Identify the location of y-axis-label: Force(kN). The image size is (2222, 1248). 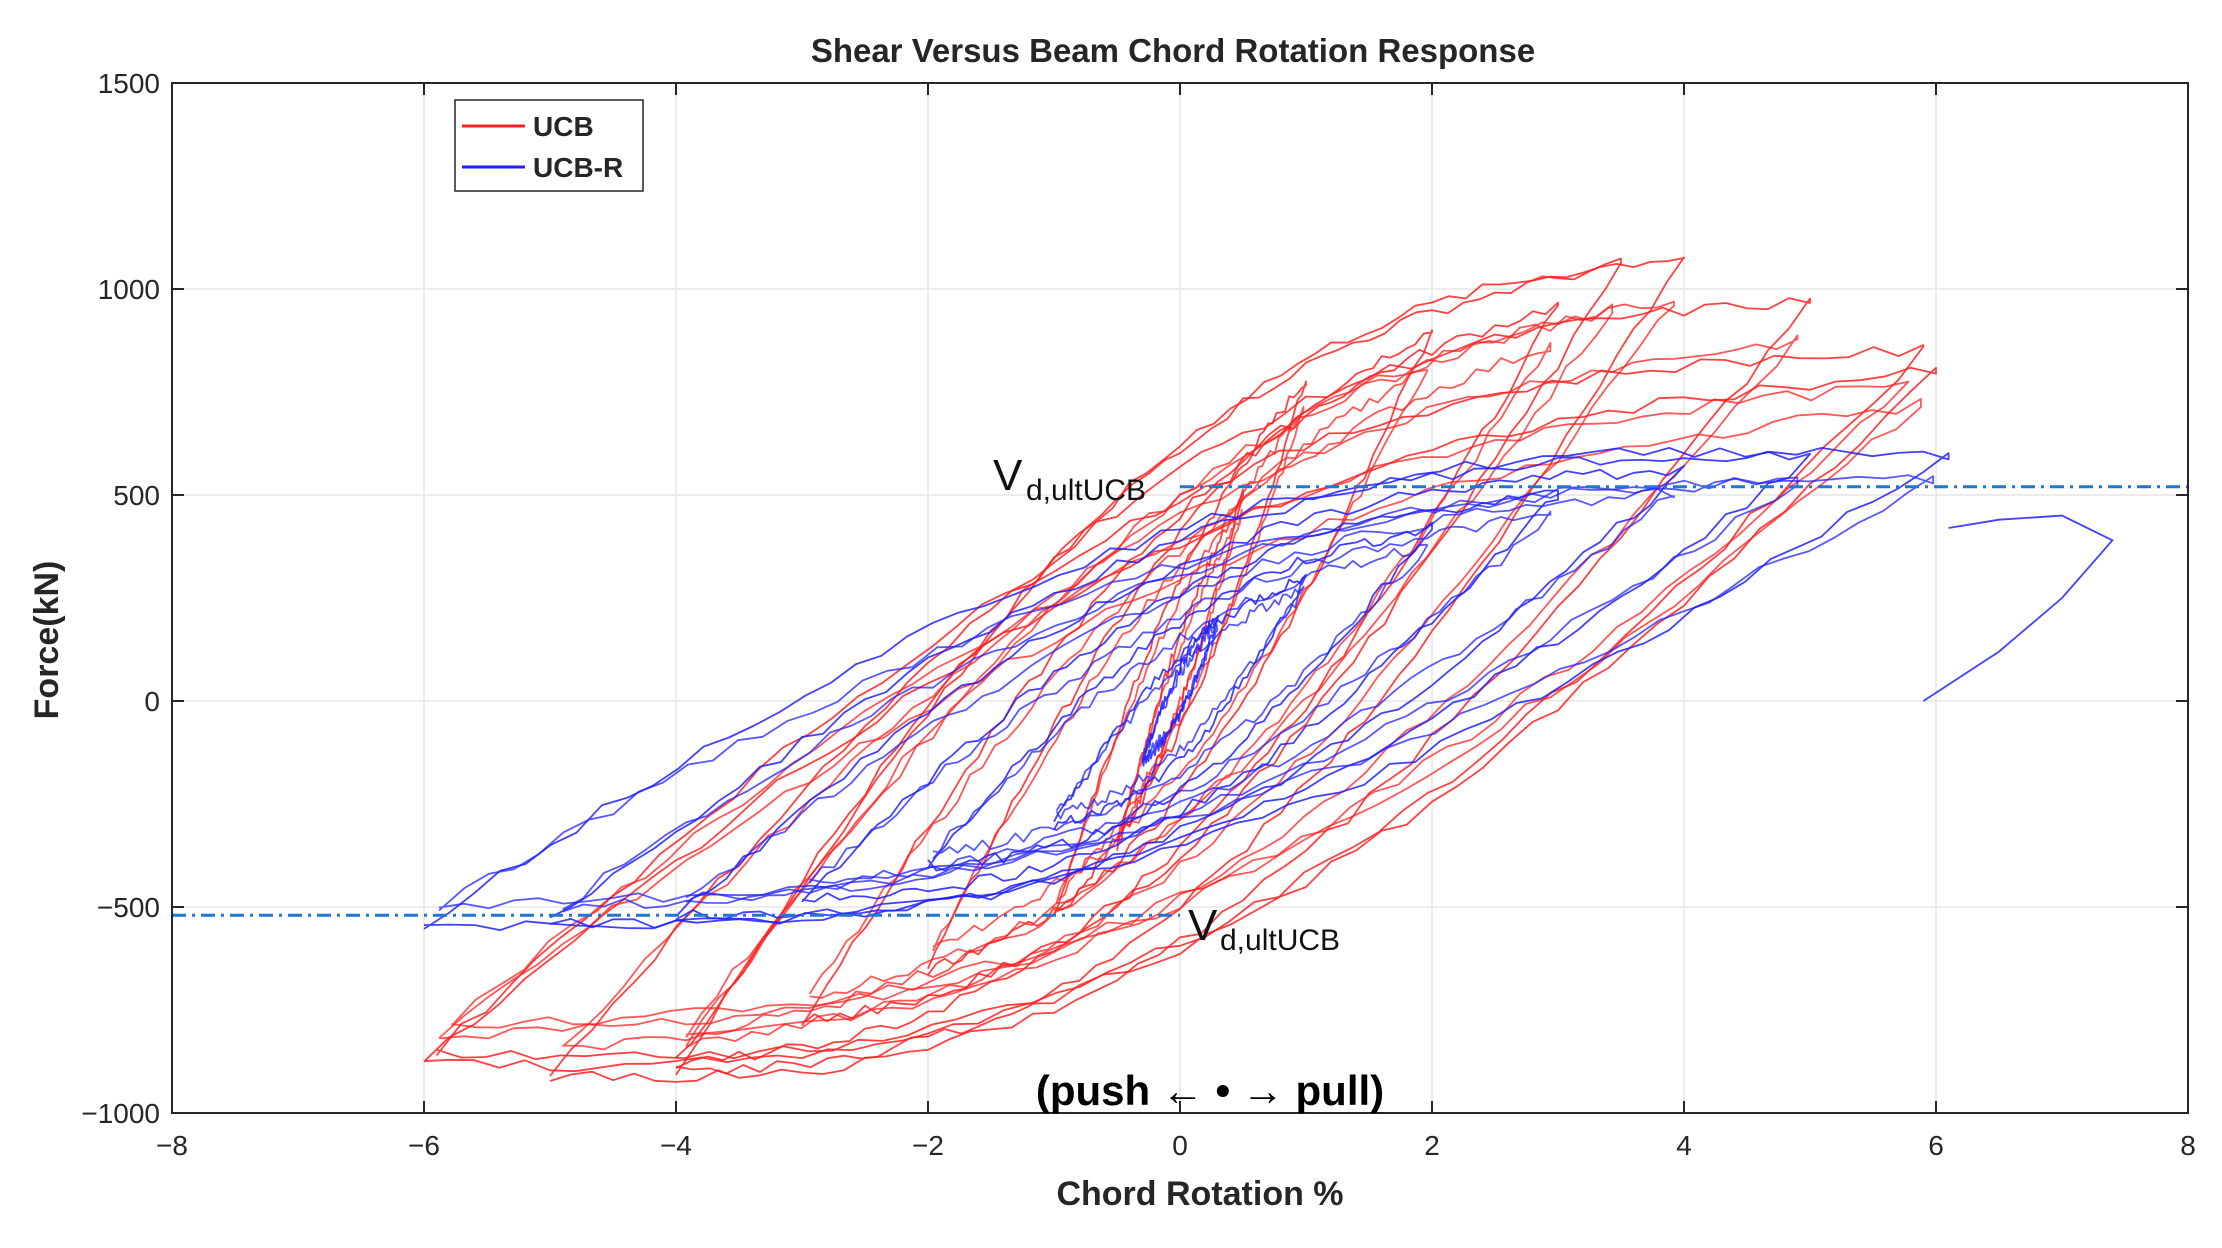
(47, 640).